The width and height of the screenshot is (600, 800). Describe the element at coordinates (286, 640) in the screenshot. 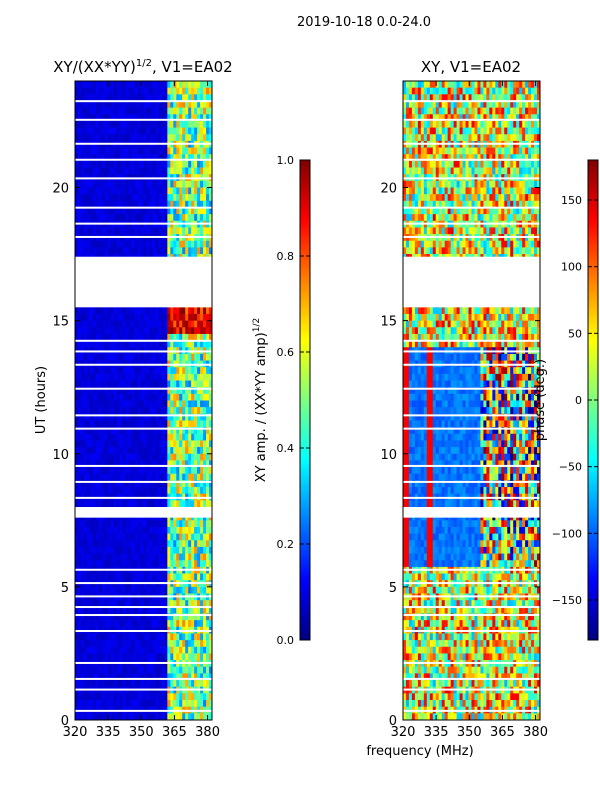

I see `colorbar-tick-label: 0.0` at that location.